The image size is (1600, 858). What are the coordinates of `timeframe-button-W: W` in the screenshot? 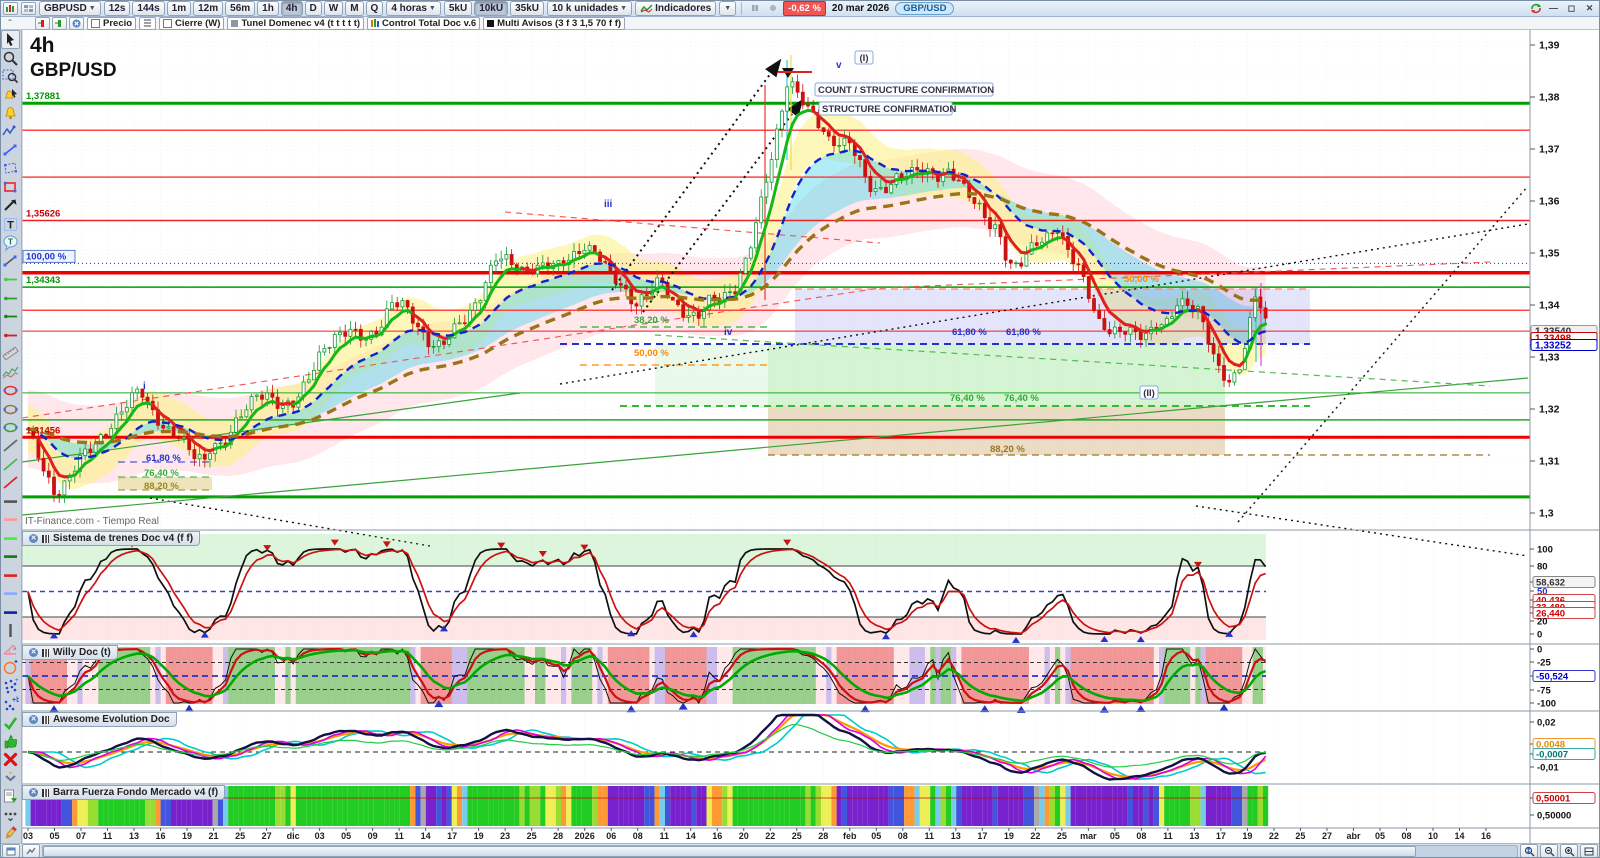 It's located at (333, 8).